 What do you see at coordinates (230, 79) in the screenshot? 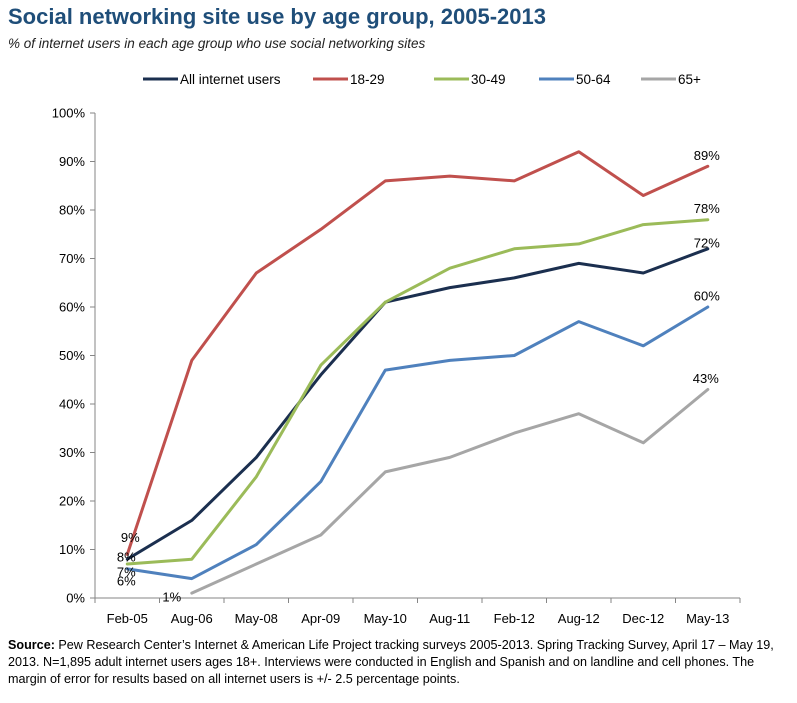
I see `legend-label: All internet users` at bounding box center [230, 79].